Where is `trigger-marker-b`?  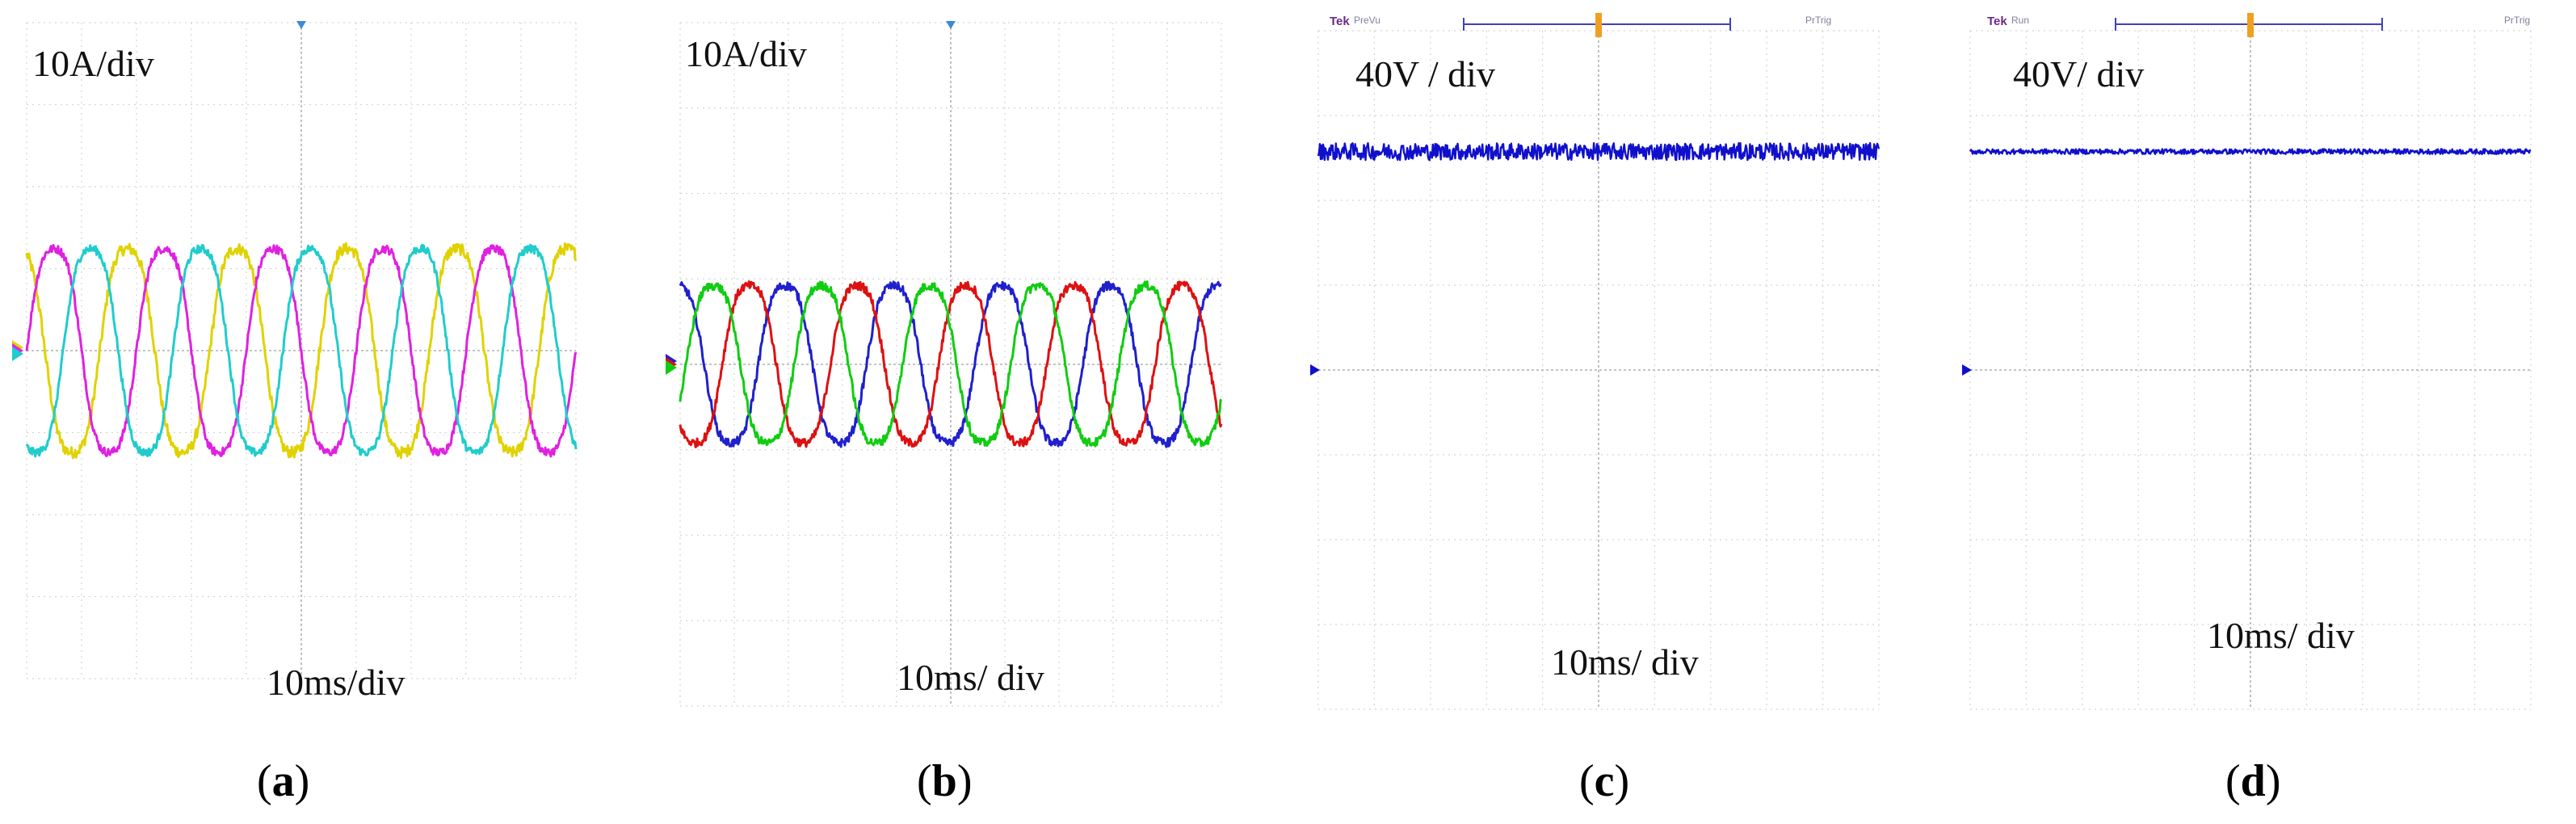
trigger-marker-b is located at coordinates (951, 25).